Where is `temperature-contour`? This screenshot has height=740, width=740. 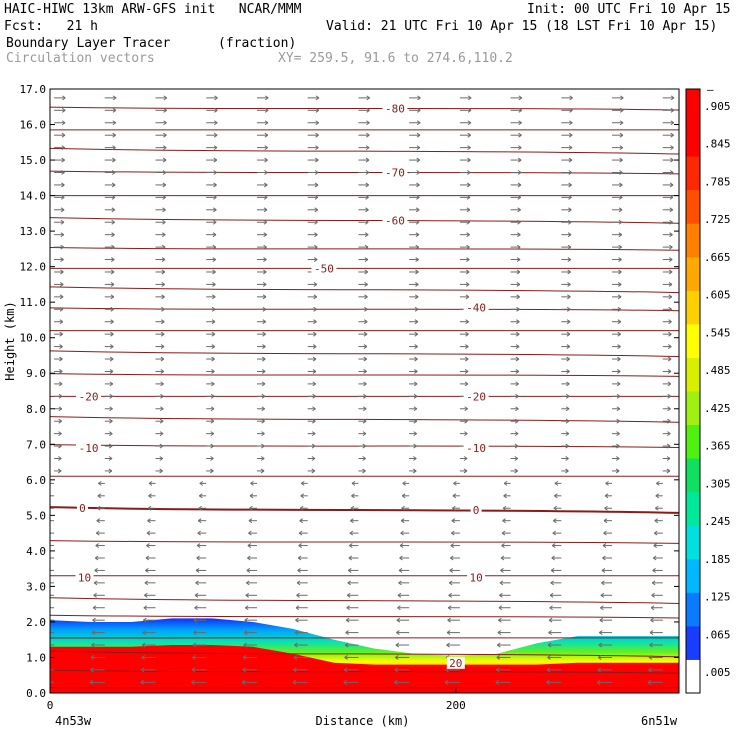 temperature-contour is located at coordinates (364, 220).